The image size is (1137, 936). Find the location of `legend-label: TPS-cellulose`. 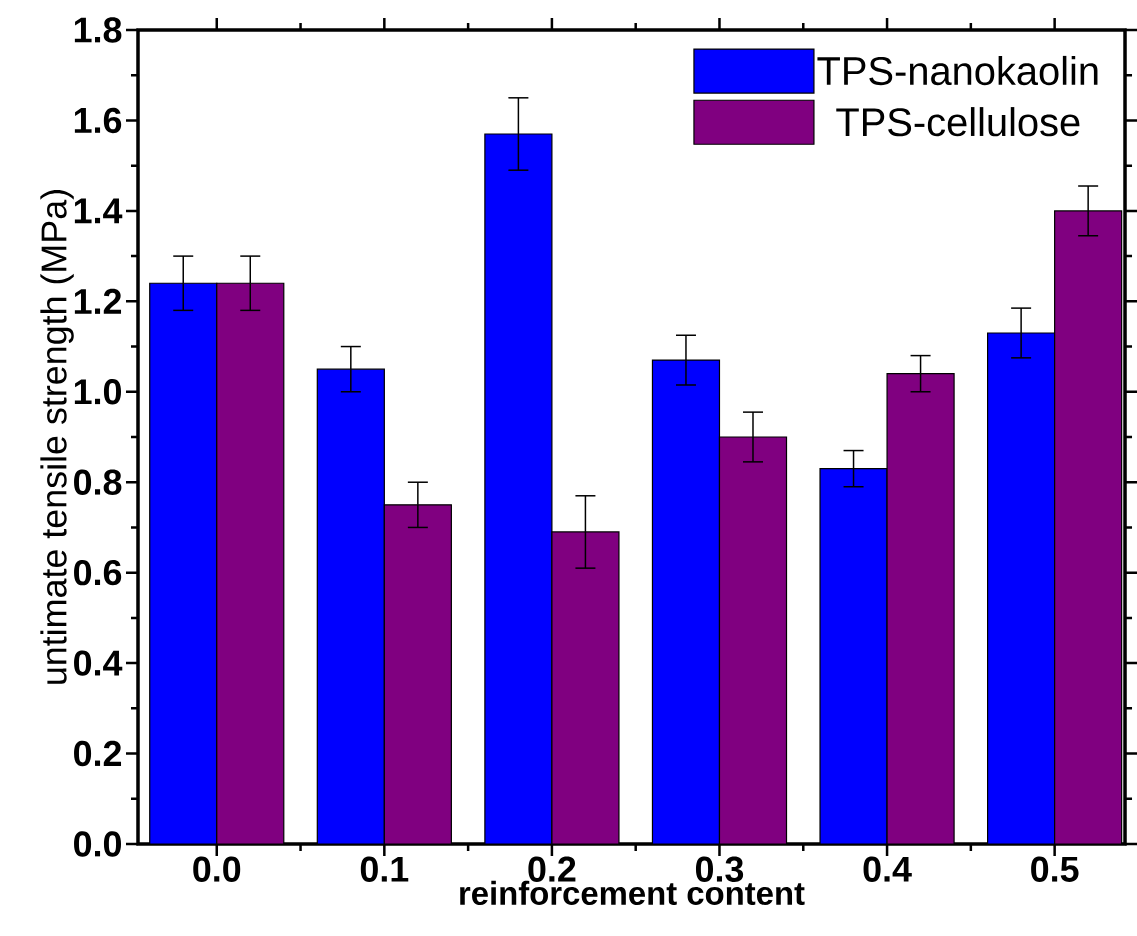

legend-label: TPS-cellulose is located at coordinates (958, 122).